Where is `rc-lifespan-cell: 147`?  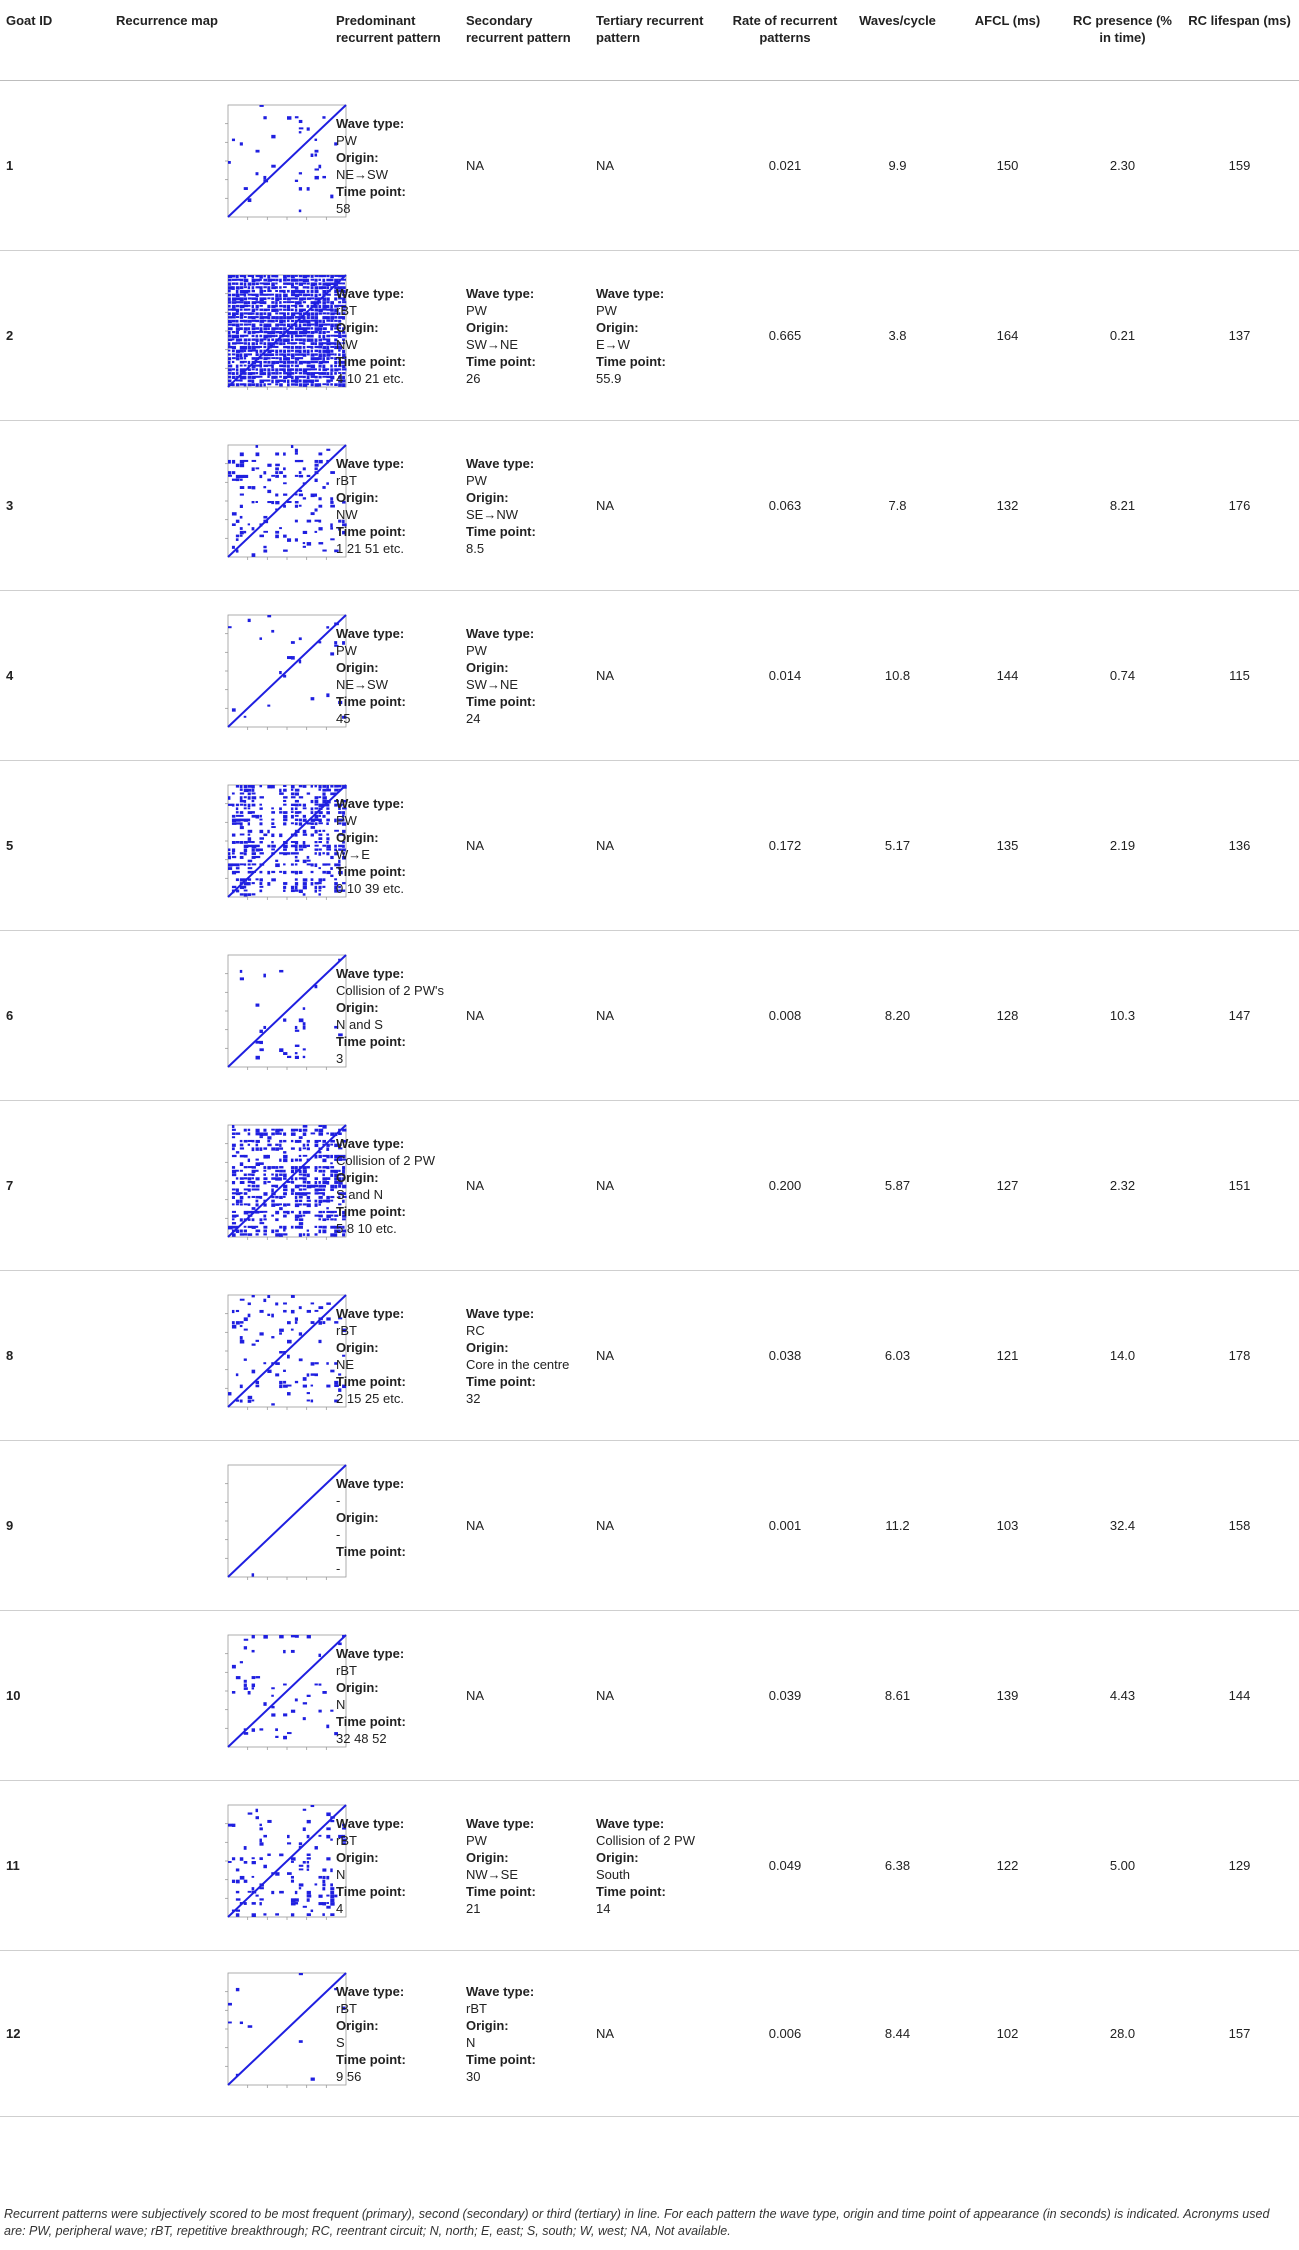 rc-lifespan-cell: 147 is located at coordinates (1239, 1015).